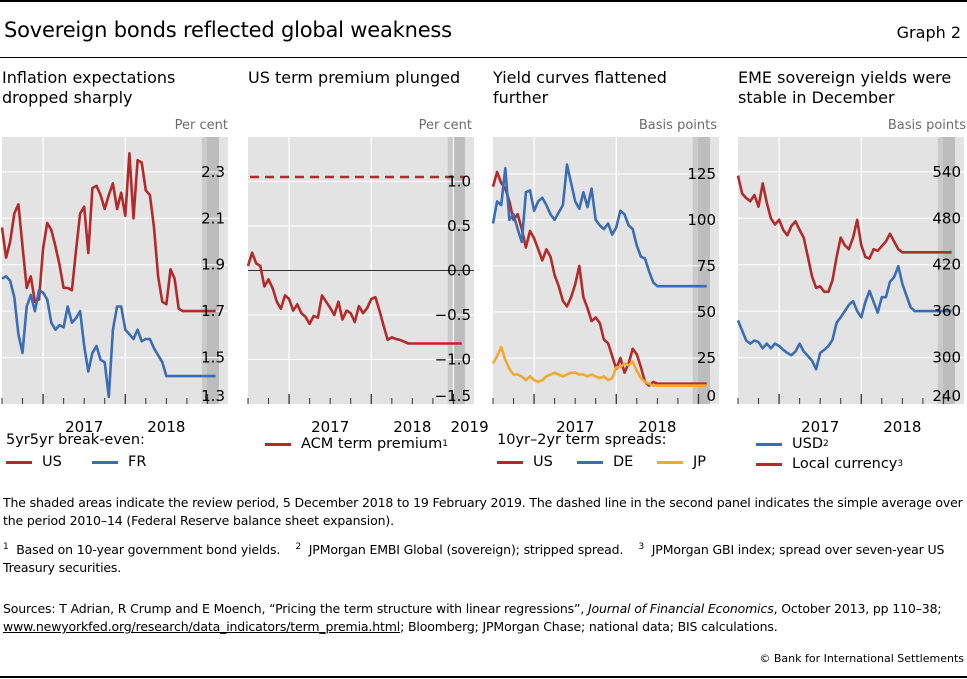 This screenshot has width=967, height=679. I want to click on bottom-rule, so click(483, 677).